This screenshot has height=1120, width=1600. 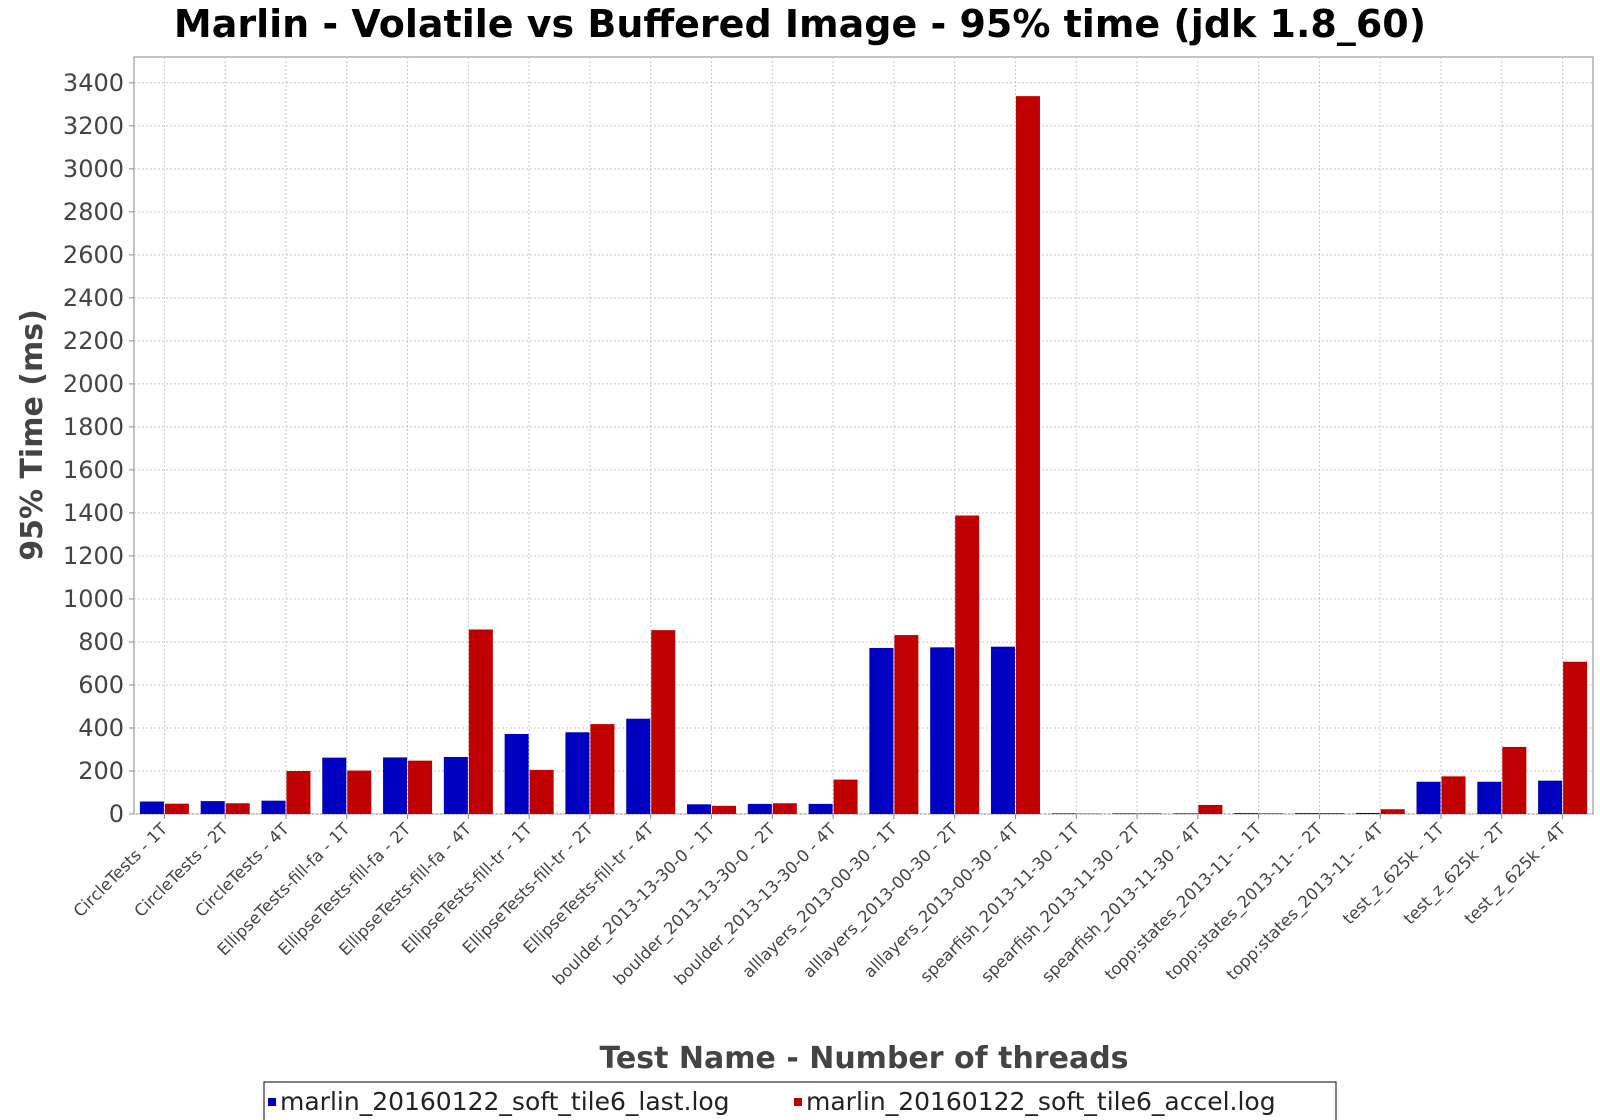 I want to click on y-tick-label: 2600, so click(x=93, y=255).